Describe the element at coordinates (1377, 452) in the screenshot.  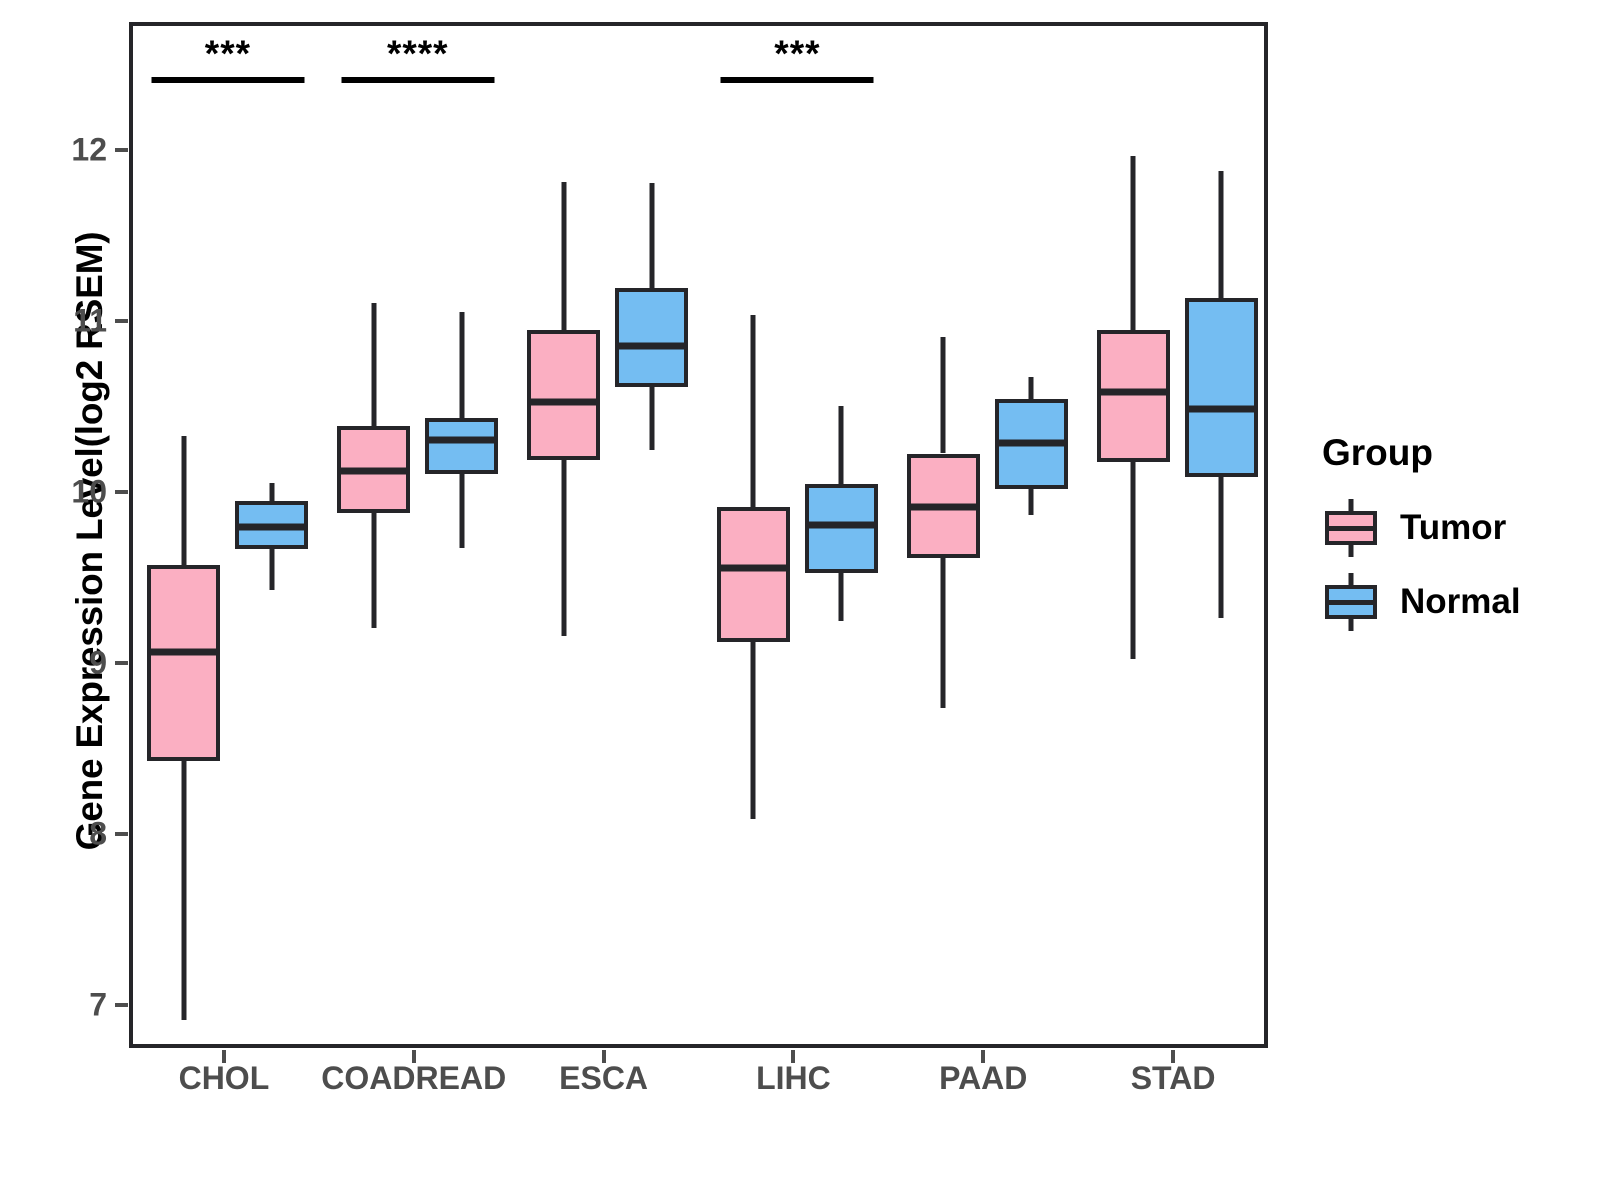
I see `legend-title: Group` at that location.